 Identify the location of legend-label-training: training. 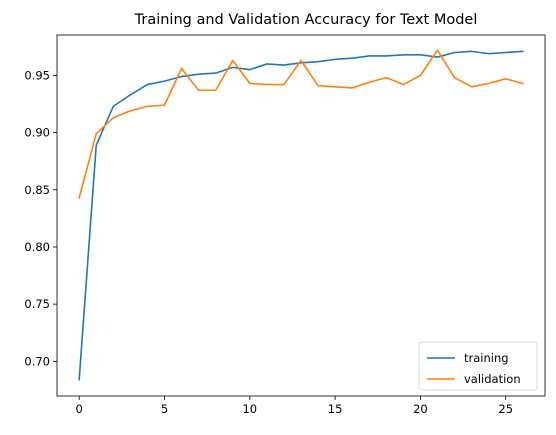
(486, 358).